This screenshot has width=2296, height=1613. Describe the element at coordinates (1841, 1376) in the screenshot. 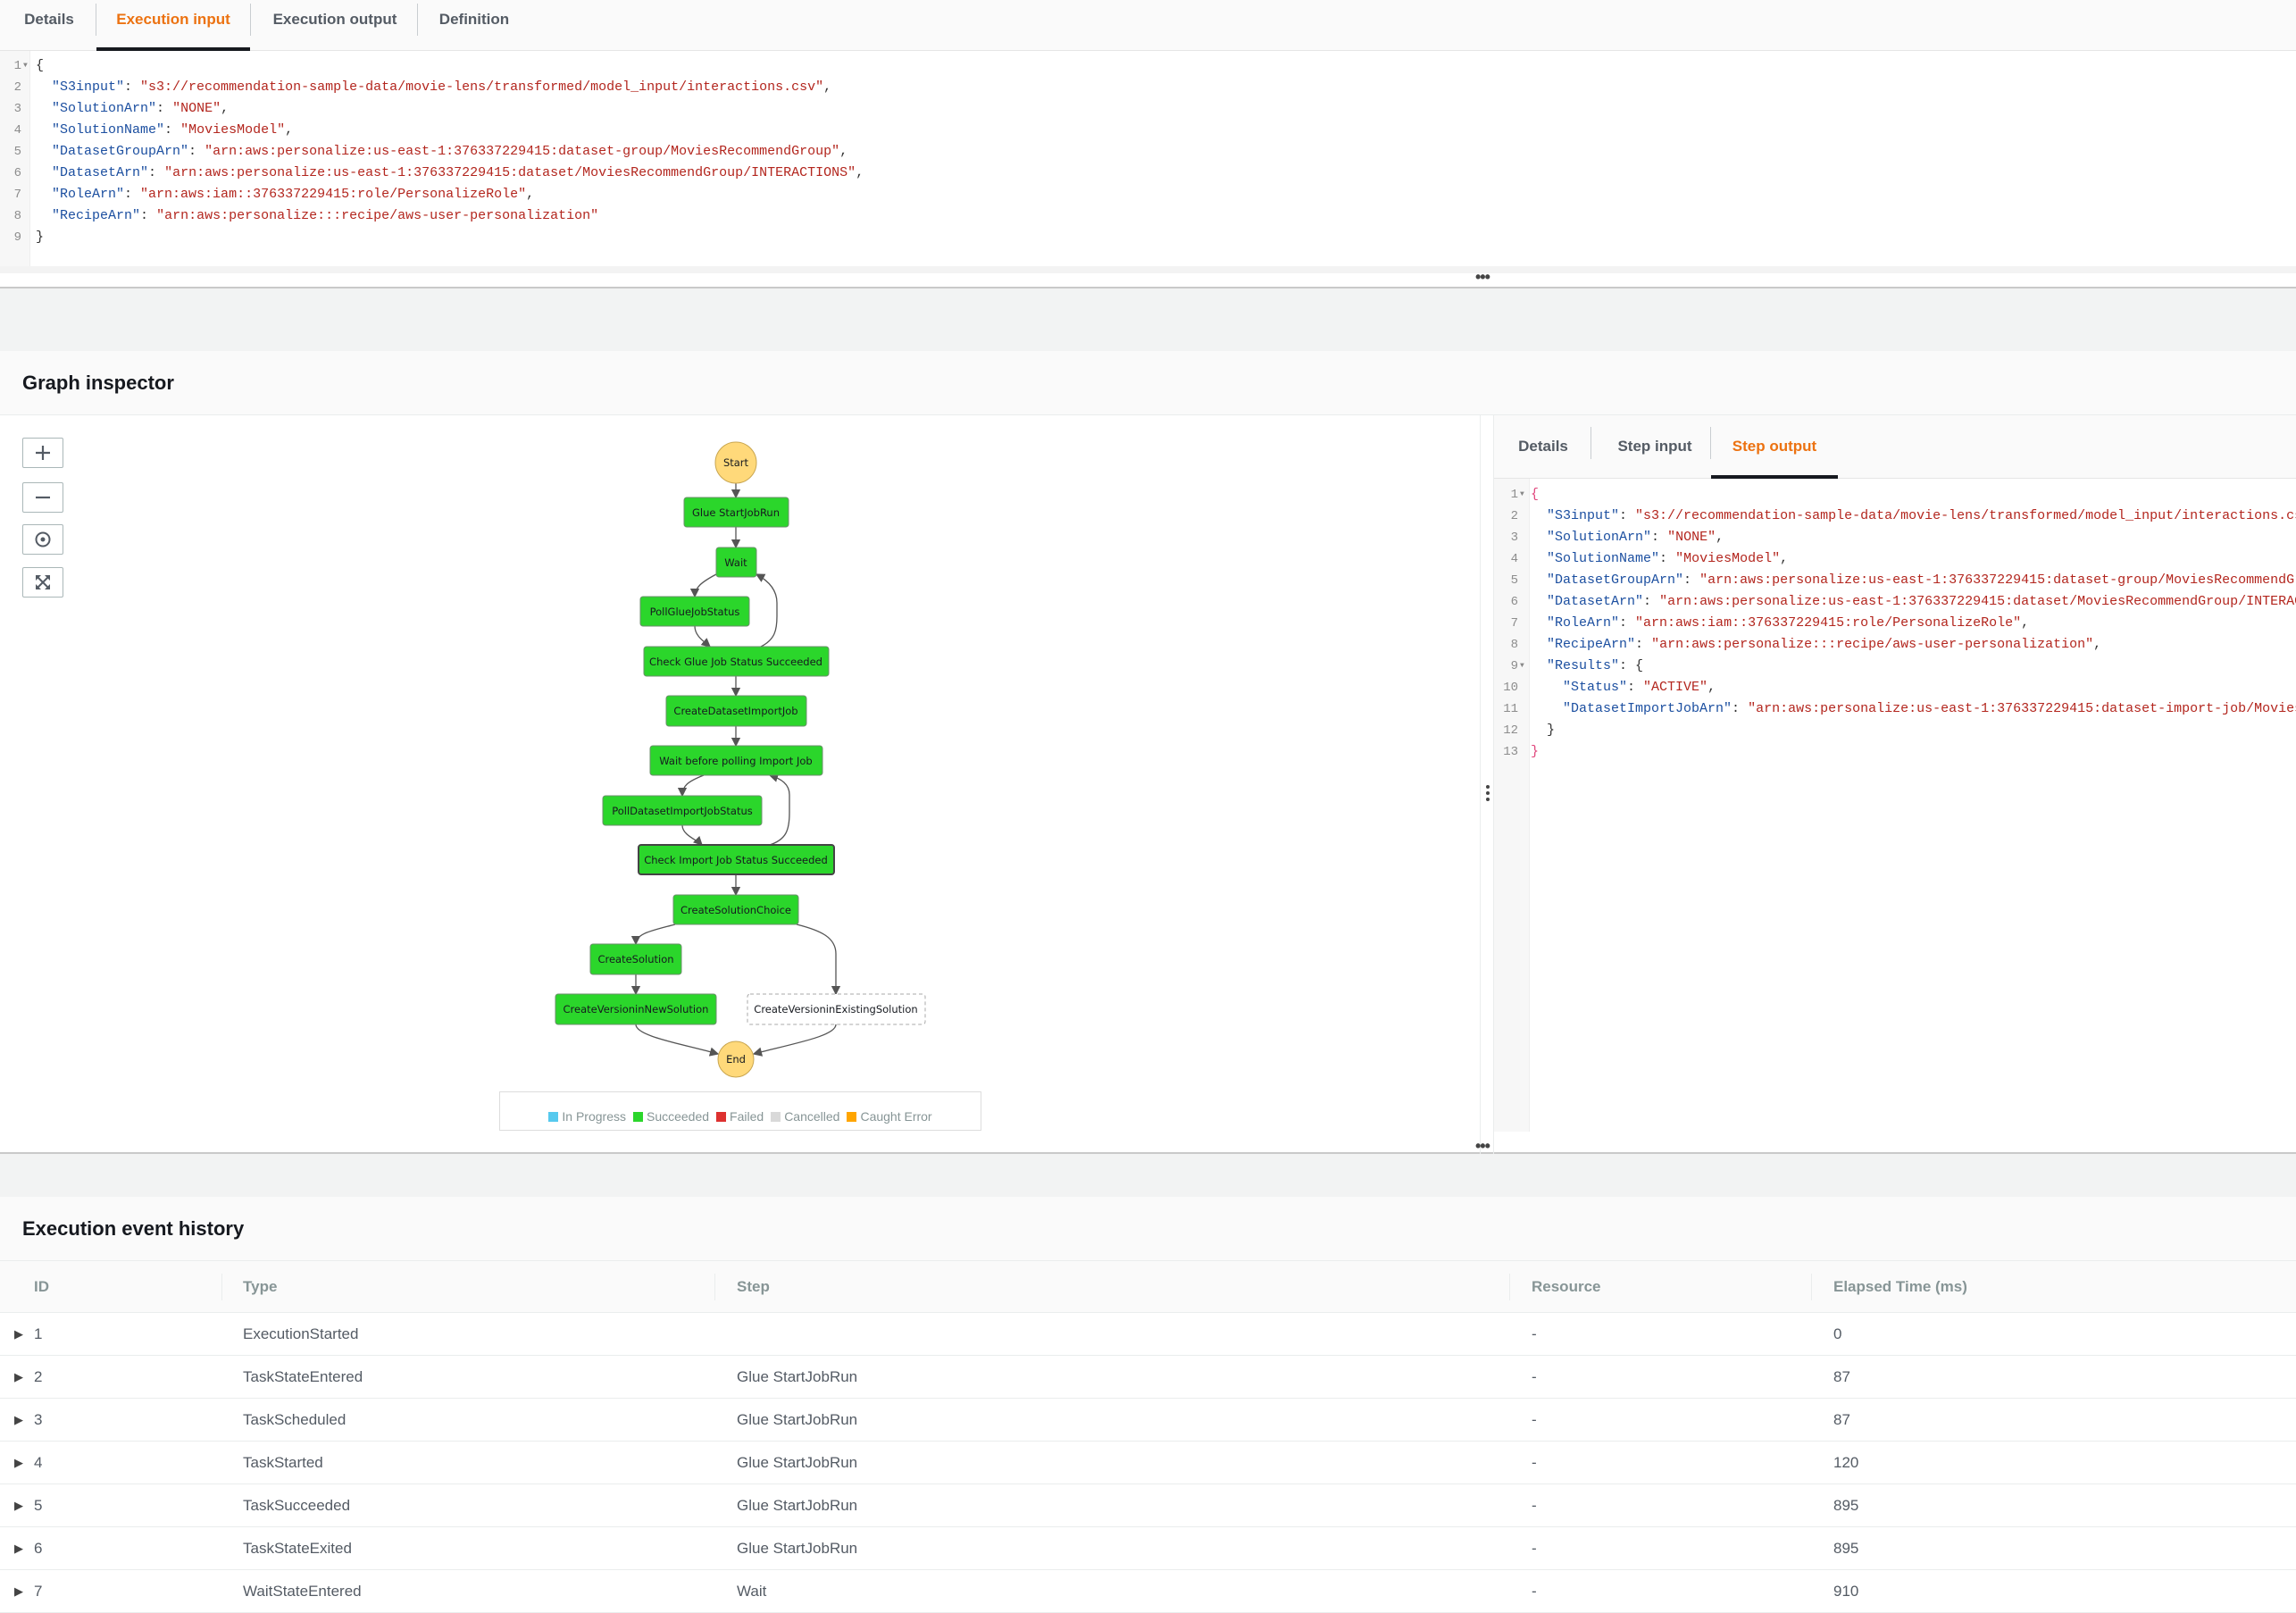

I see `cell-elapsed-time: 87` at that location.